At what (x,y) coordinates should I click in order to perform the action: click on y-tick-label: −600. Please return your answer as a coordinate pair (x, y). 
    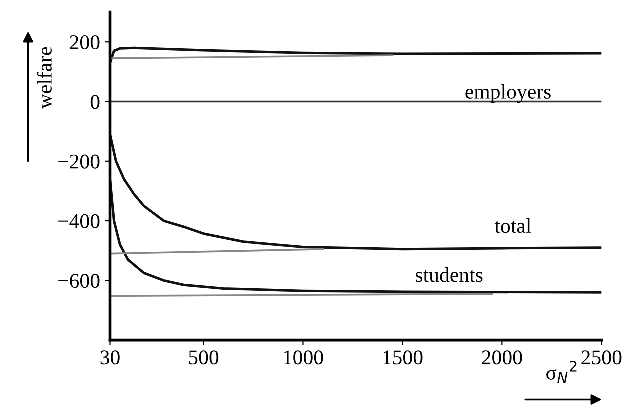
    Looking at the image, I should click on (79, 281).